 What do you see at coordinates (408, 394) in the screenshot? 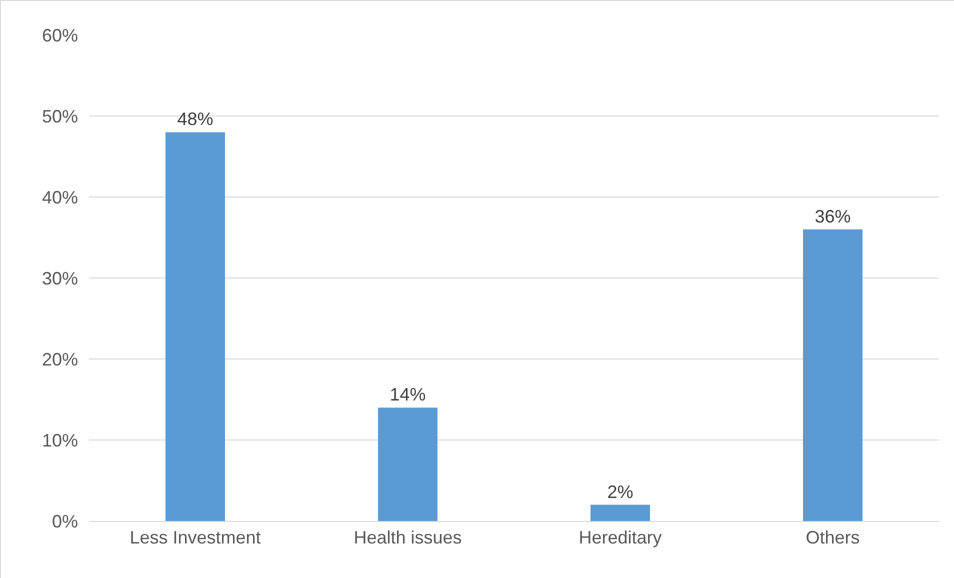
I see `data-label: 14%` at bounding box center [408, 394].